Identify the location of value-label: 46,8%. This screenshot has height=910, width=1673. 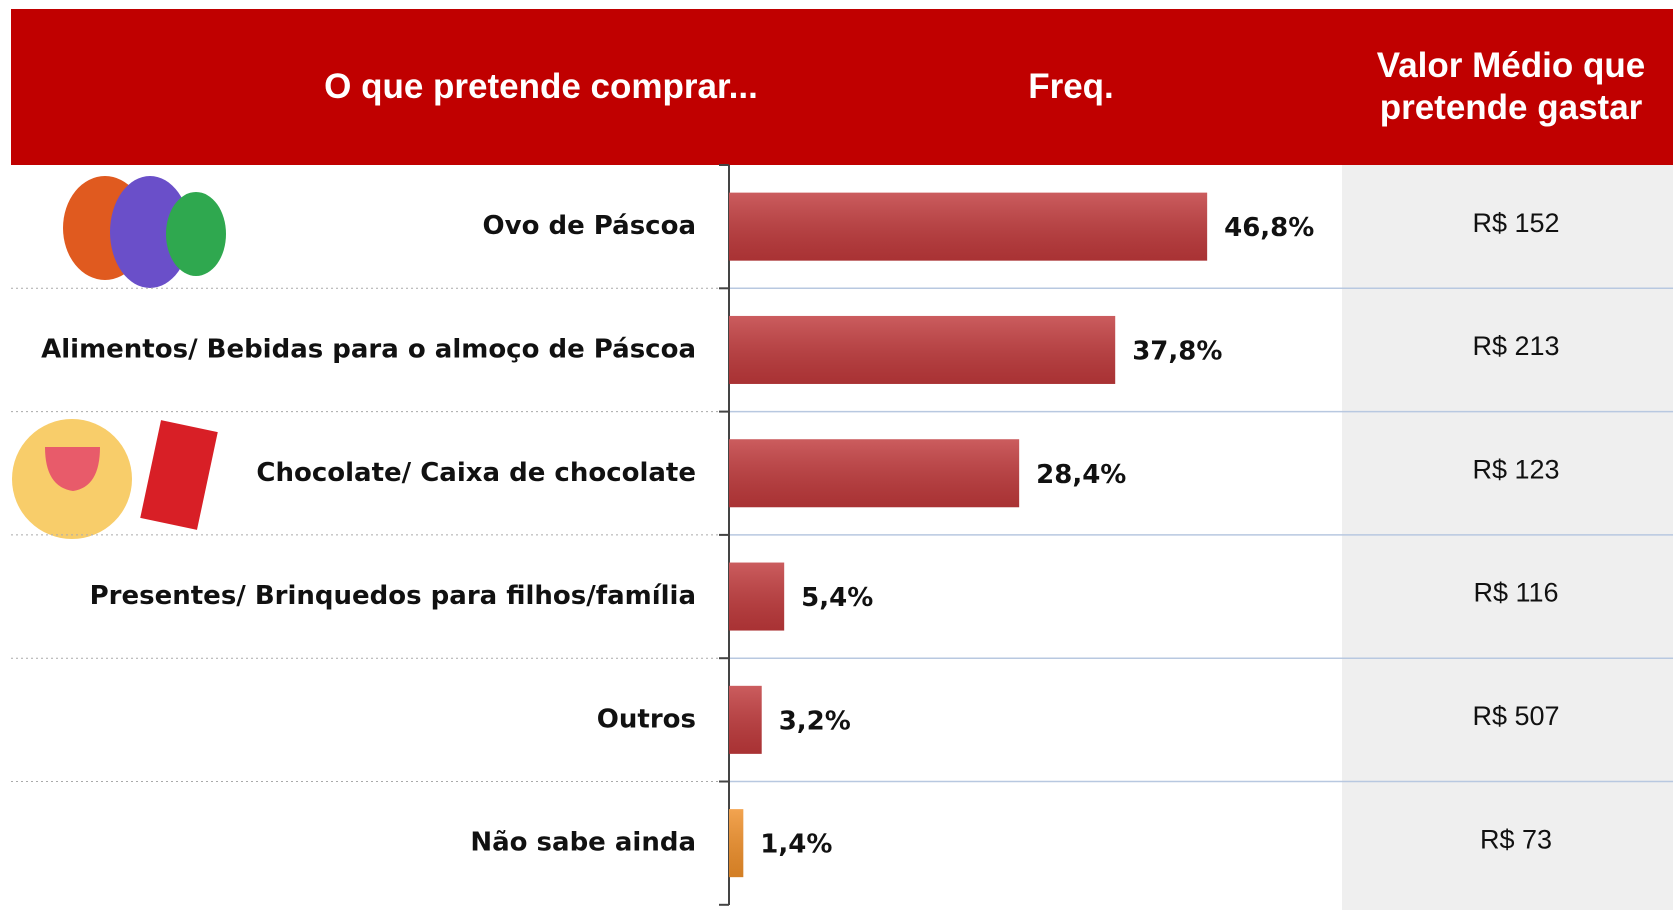
(1269, 228).